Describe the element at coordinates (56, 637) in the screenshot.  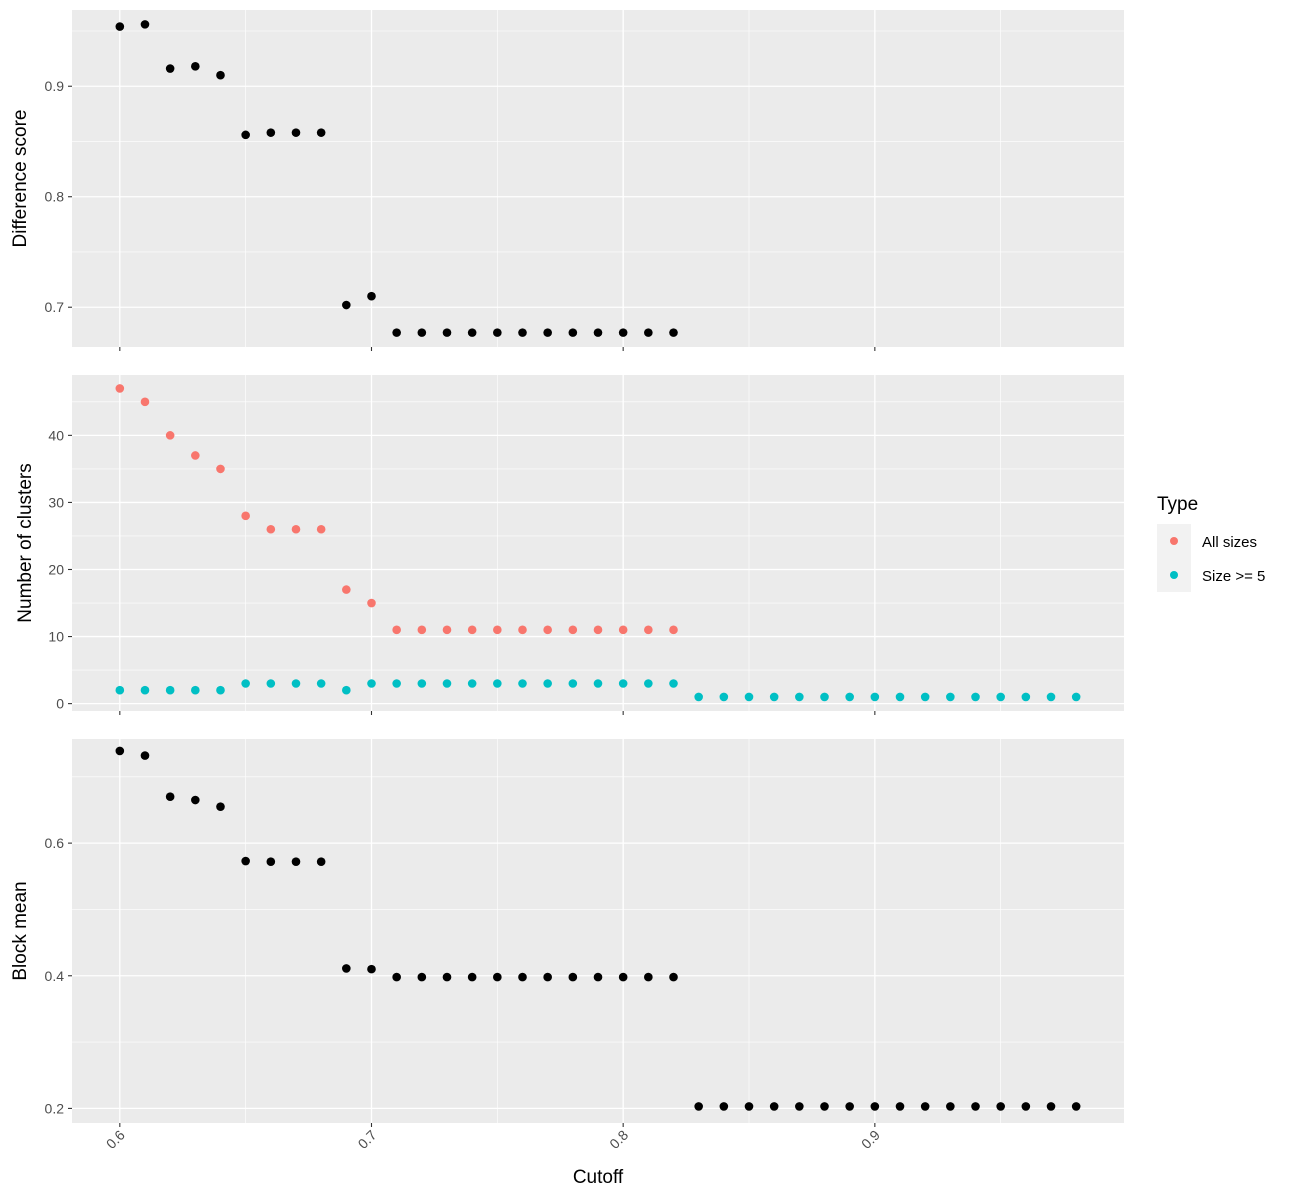
I see `y-tick-label: 10` at that location.